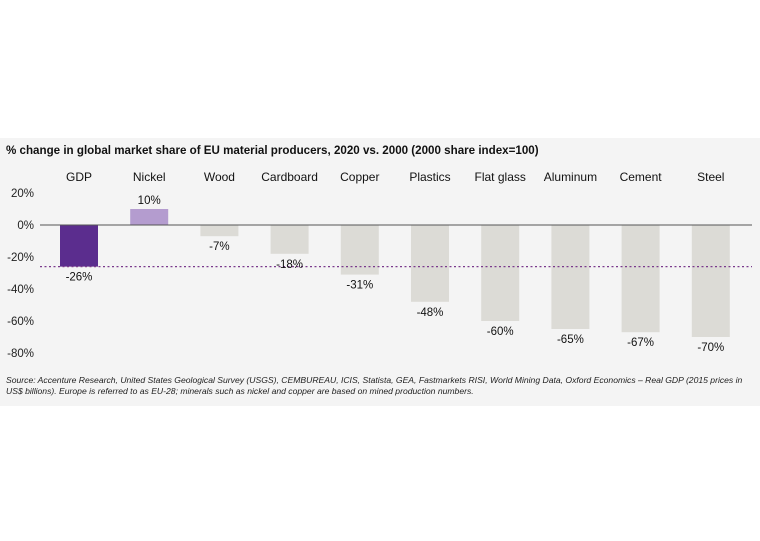  Describe the element at coordinates (710, 281) in the screenshot. I see `bar-steel` at that location.